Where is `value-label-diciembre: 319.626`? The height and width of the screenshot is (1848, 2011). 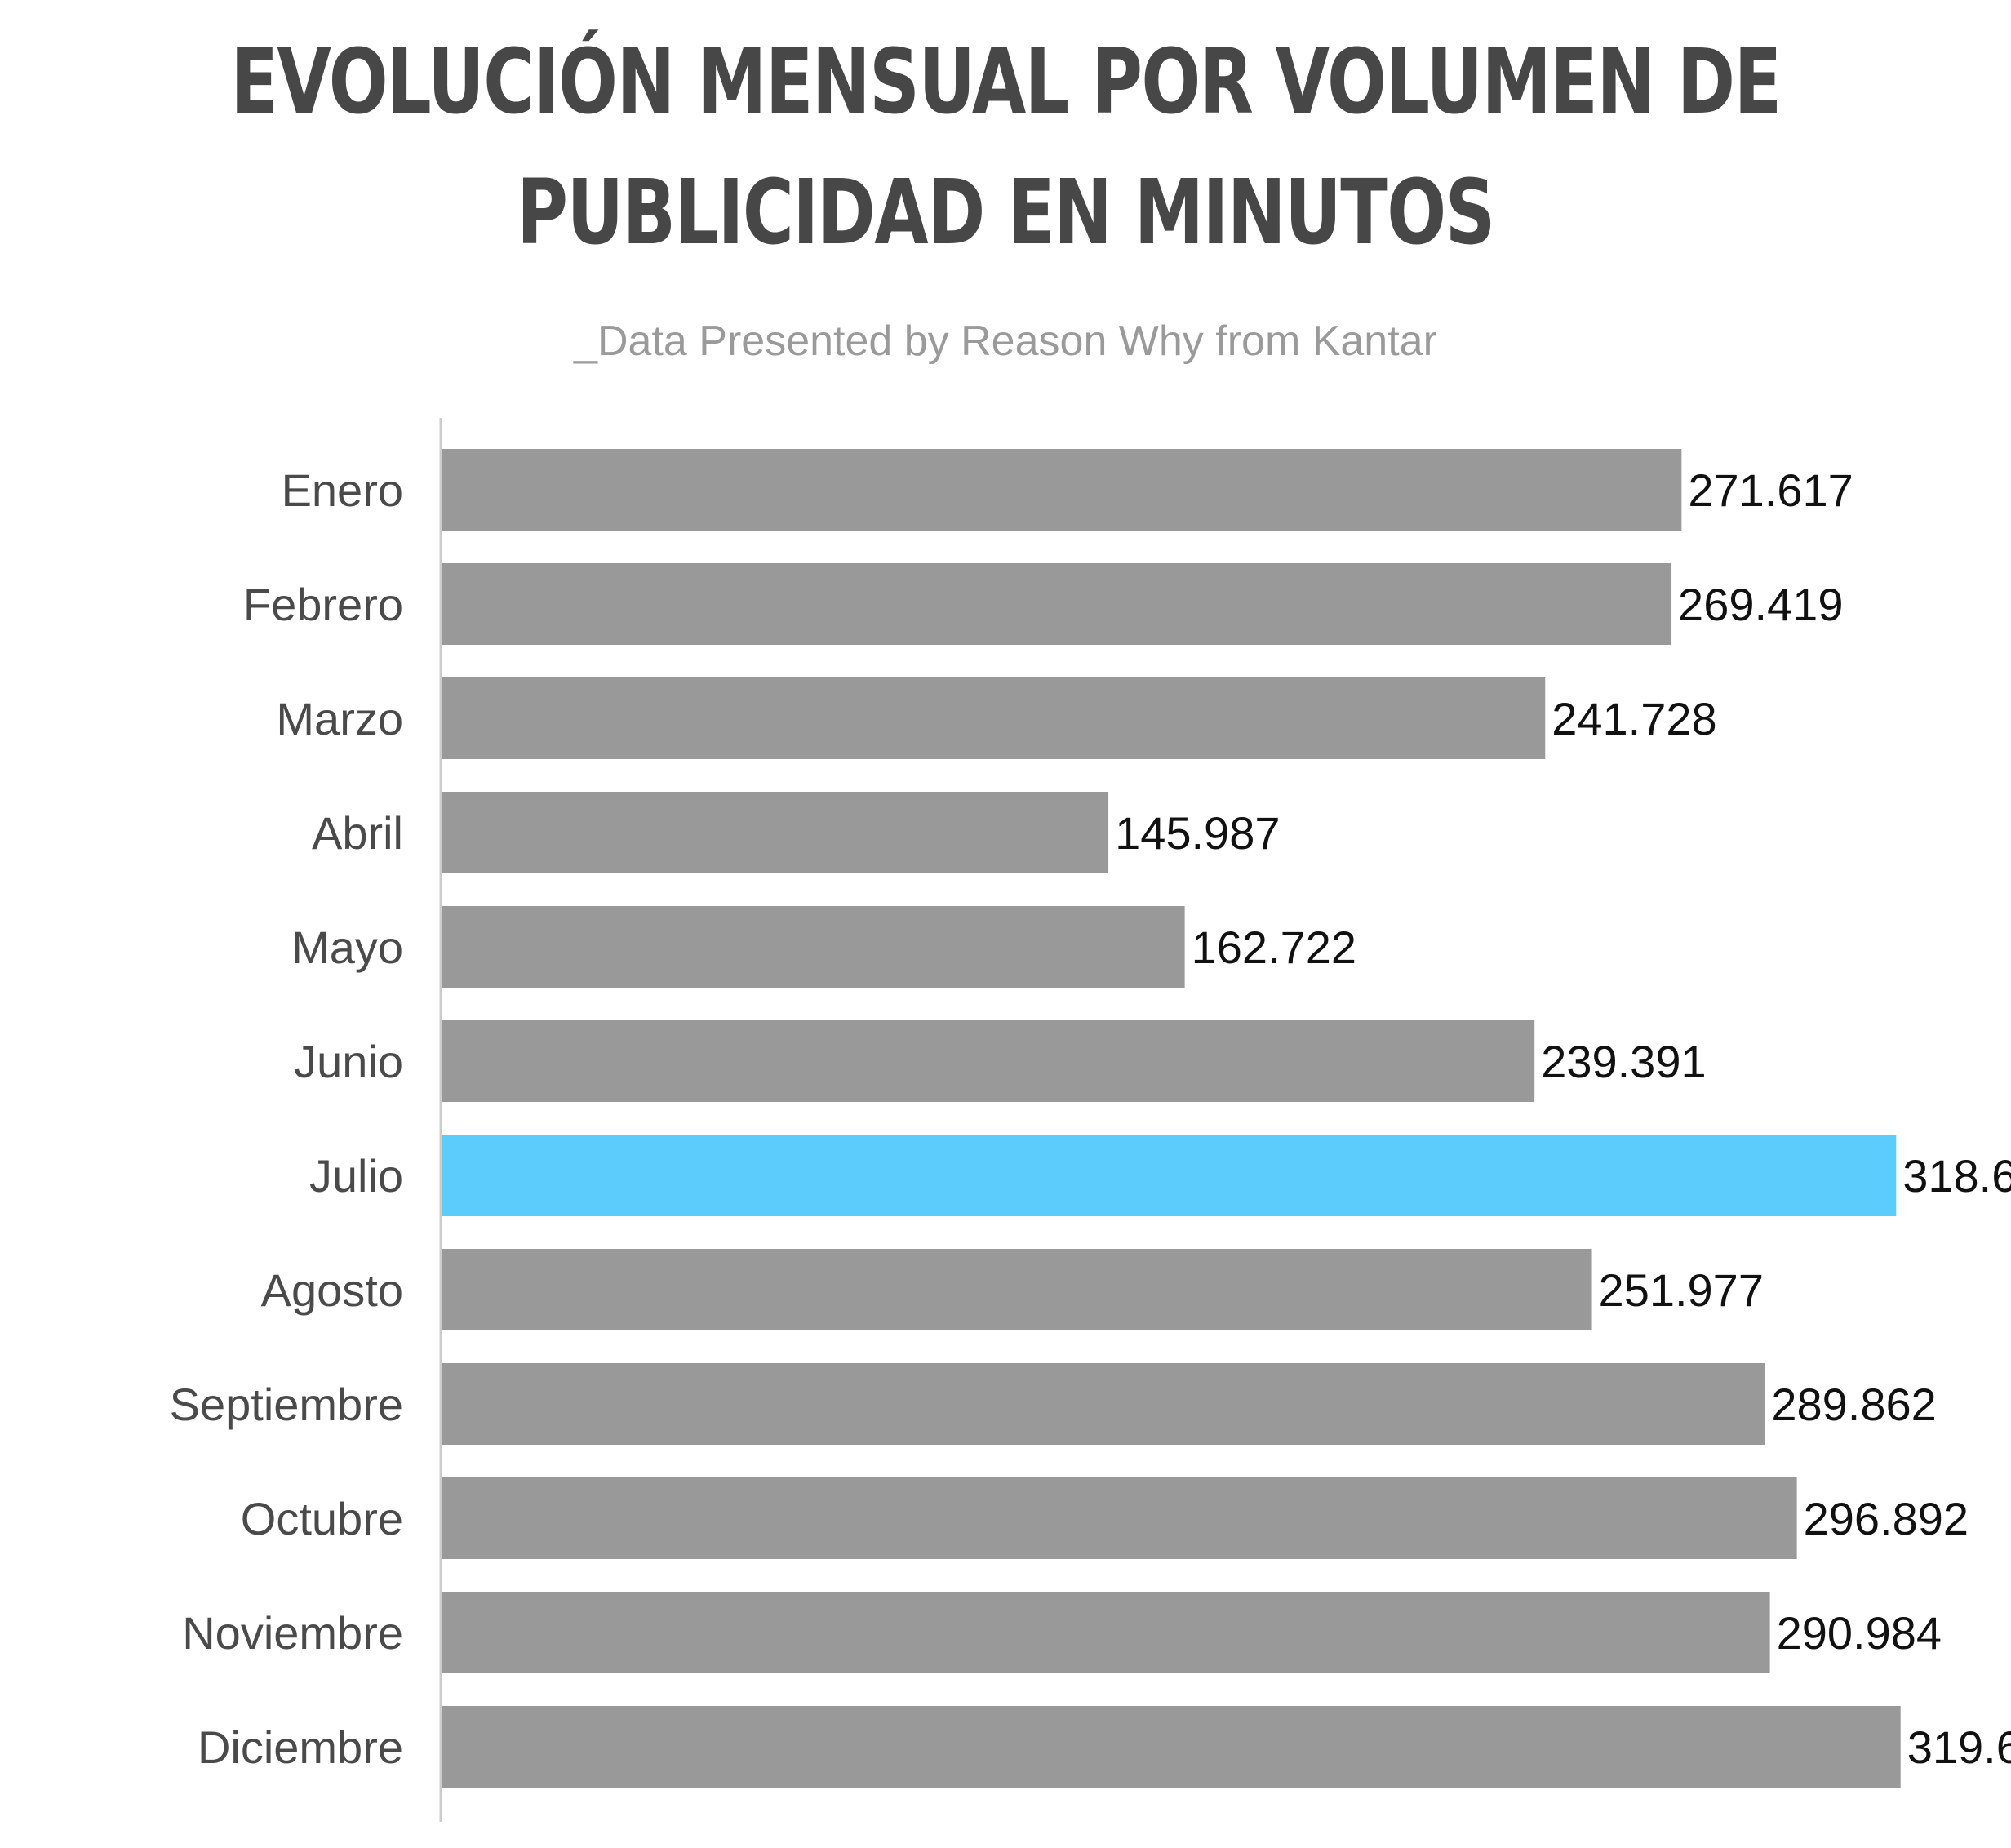
value-label-diciembre: 319.626 is located at coordinates (1959, 1747).